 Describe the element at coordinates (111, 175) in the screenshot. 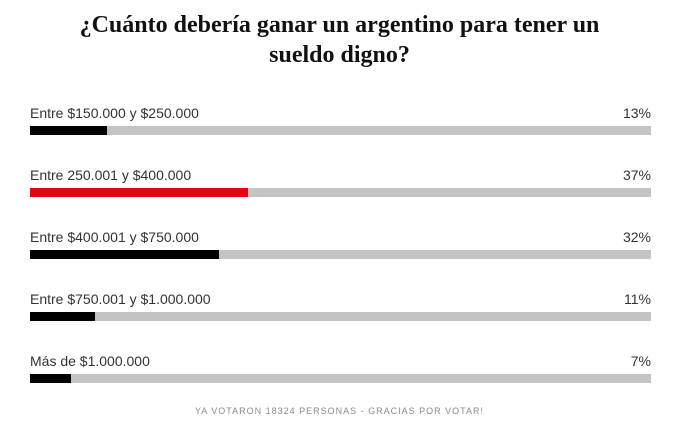

I see `option-label: Entre 250.001 y $400.000` at that location.